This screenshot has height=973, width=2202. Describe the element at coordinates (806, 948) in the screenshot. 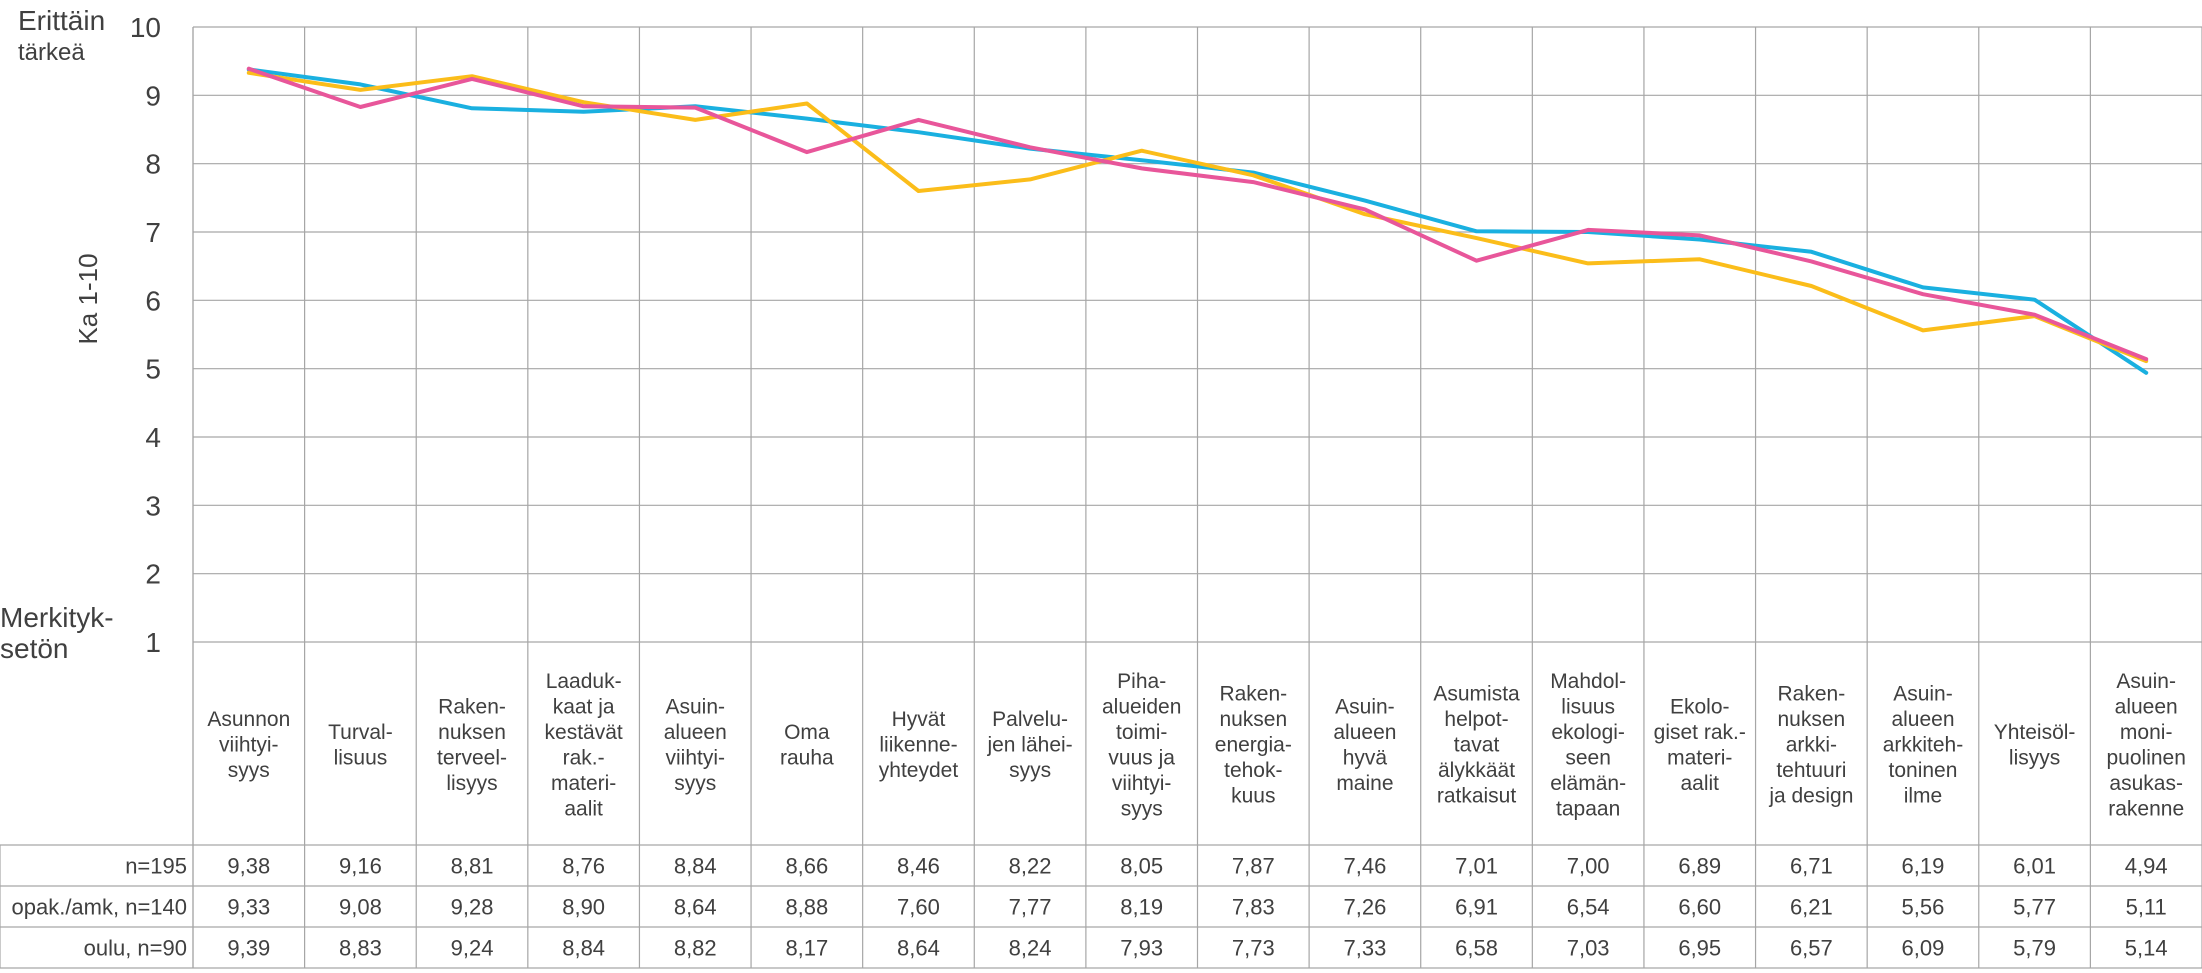

I see `table-cell: 8,17` at that location.